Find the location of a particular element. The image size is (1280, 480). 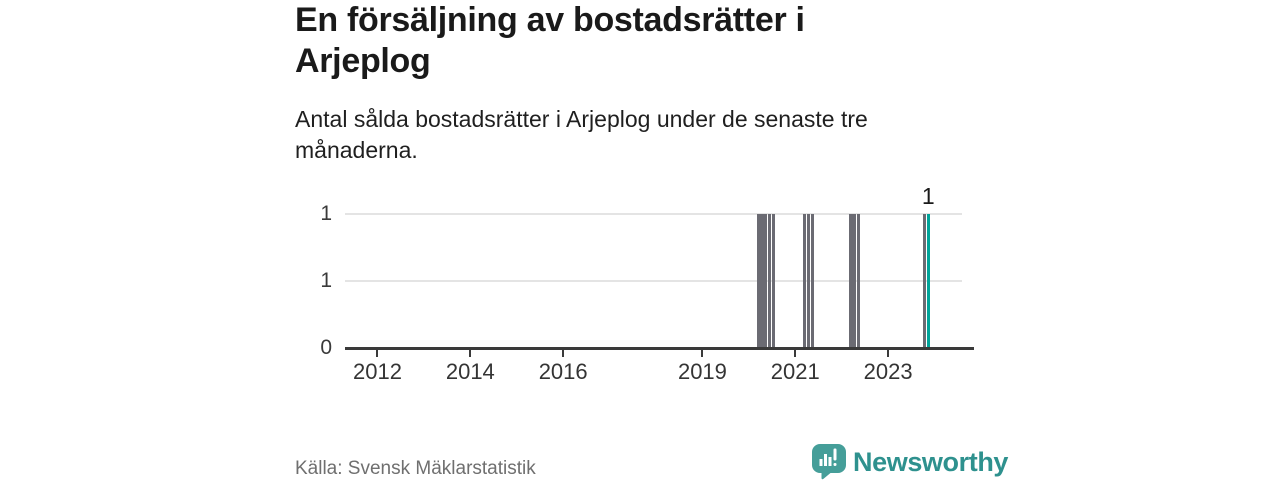

newsworthy-logo: Newsworthy is located at coordinates (910, 462).